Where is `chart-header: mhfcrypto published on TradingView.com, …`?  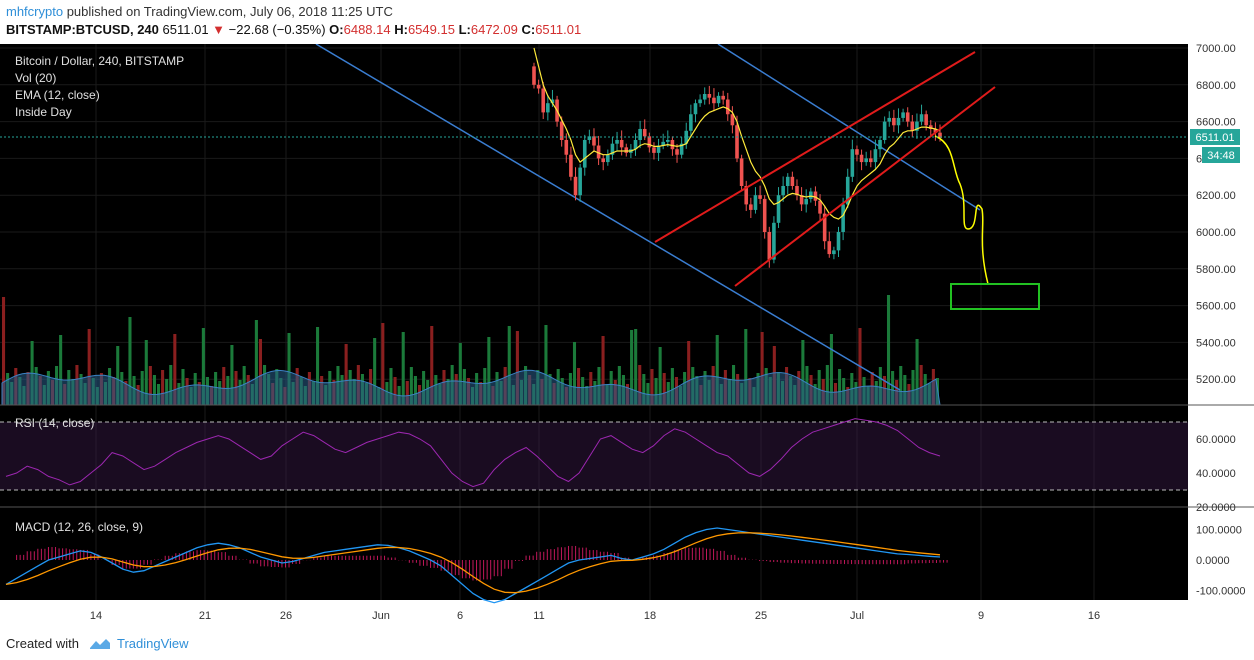
chart-header: mhfcrypto published on TradingView.com, … is located at coordinates (627, 22).